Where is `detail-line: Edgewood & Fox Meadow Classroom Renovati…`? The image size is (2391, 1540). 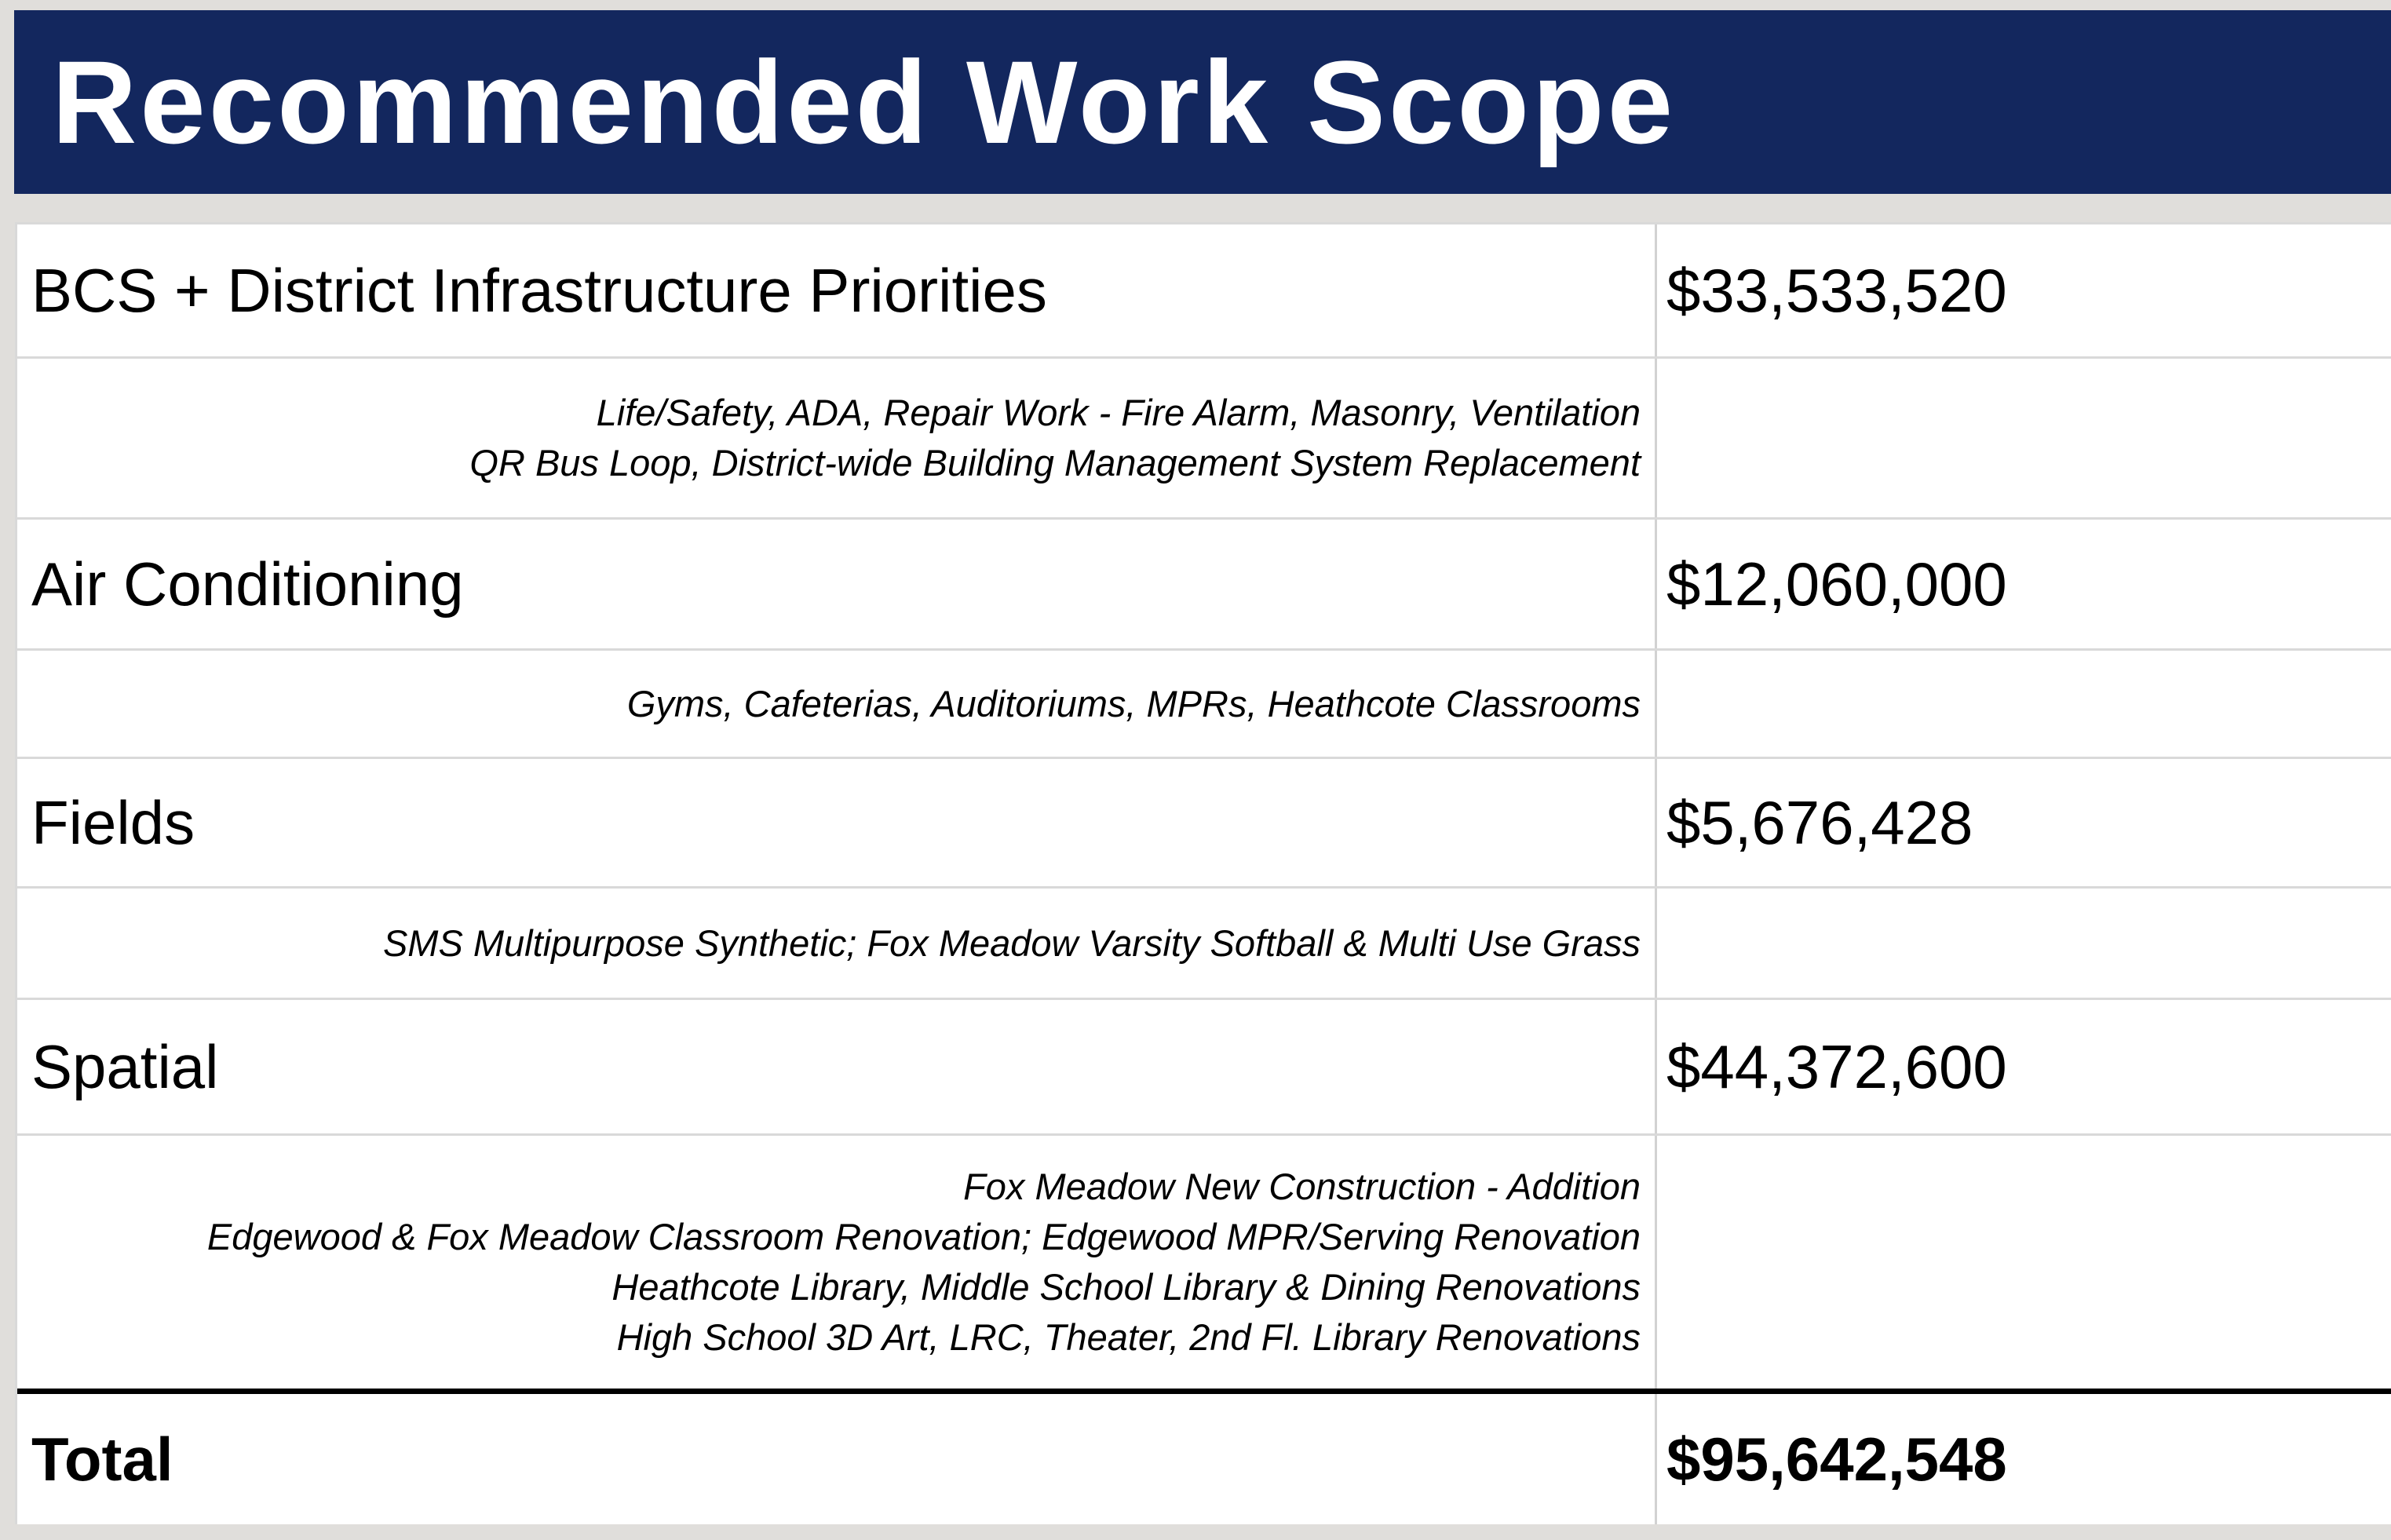 detail-line: Edgewood & Fox Meadow Classroom Renovati… is located at coordinates (924, 1236).